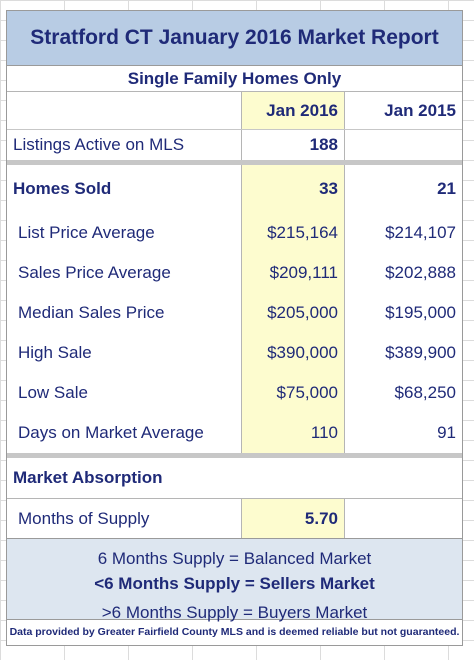 This screenshot has width=474, height=660. Describe the element at coordinates (293, 433) in the screenshot. I see `metric-current: 110` at that location.